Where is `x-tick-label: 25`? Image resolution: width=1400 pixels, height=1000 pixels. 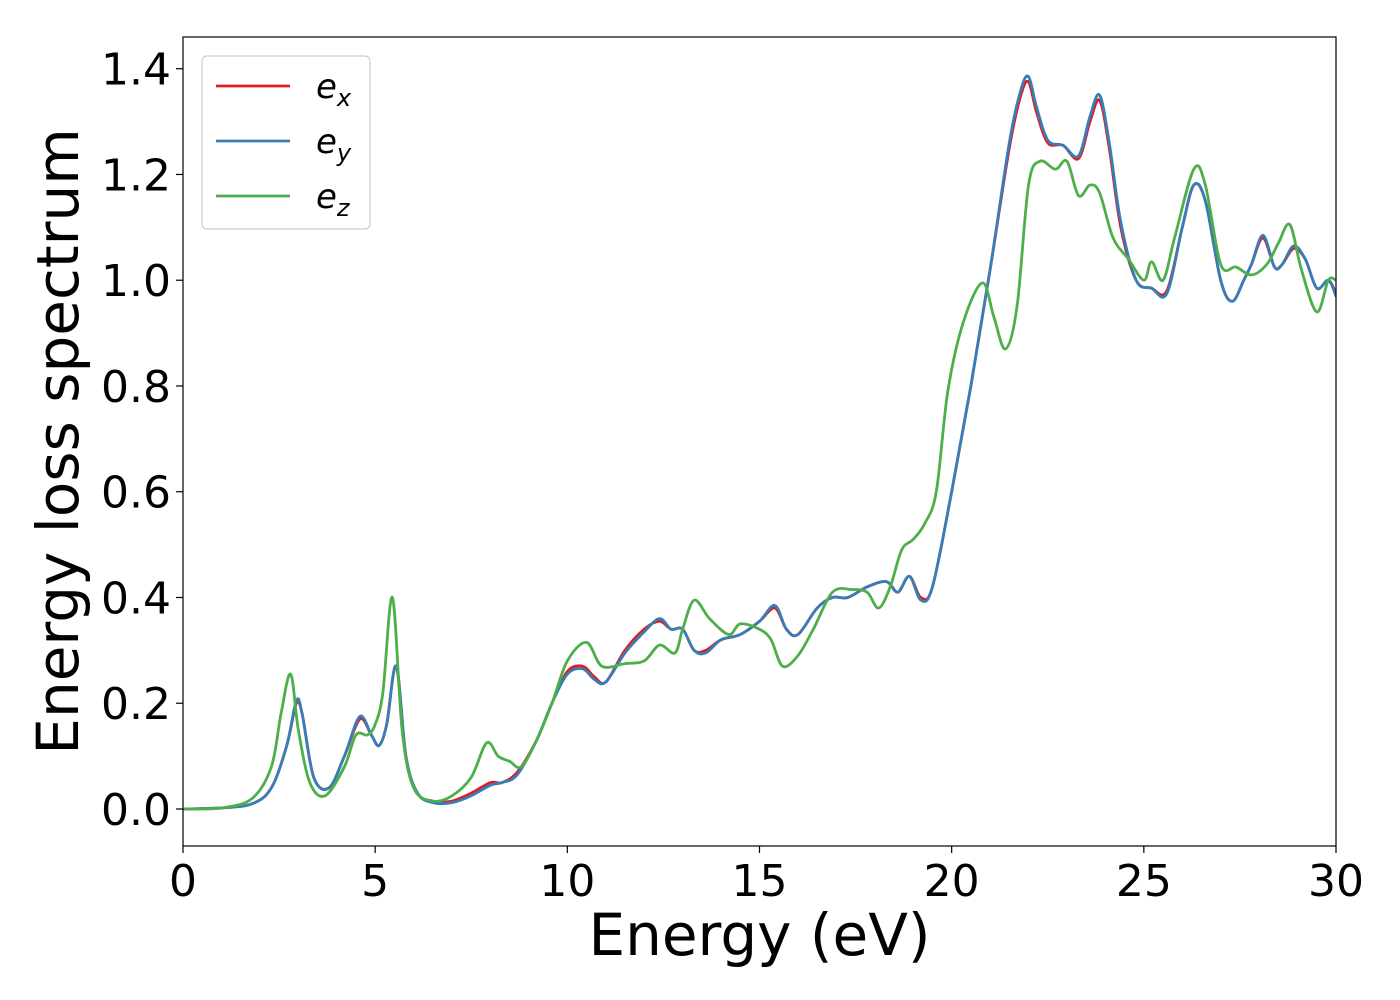 x-tick-label: 25 is located at coordinates (1144, 881).